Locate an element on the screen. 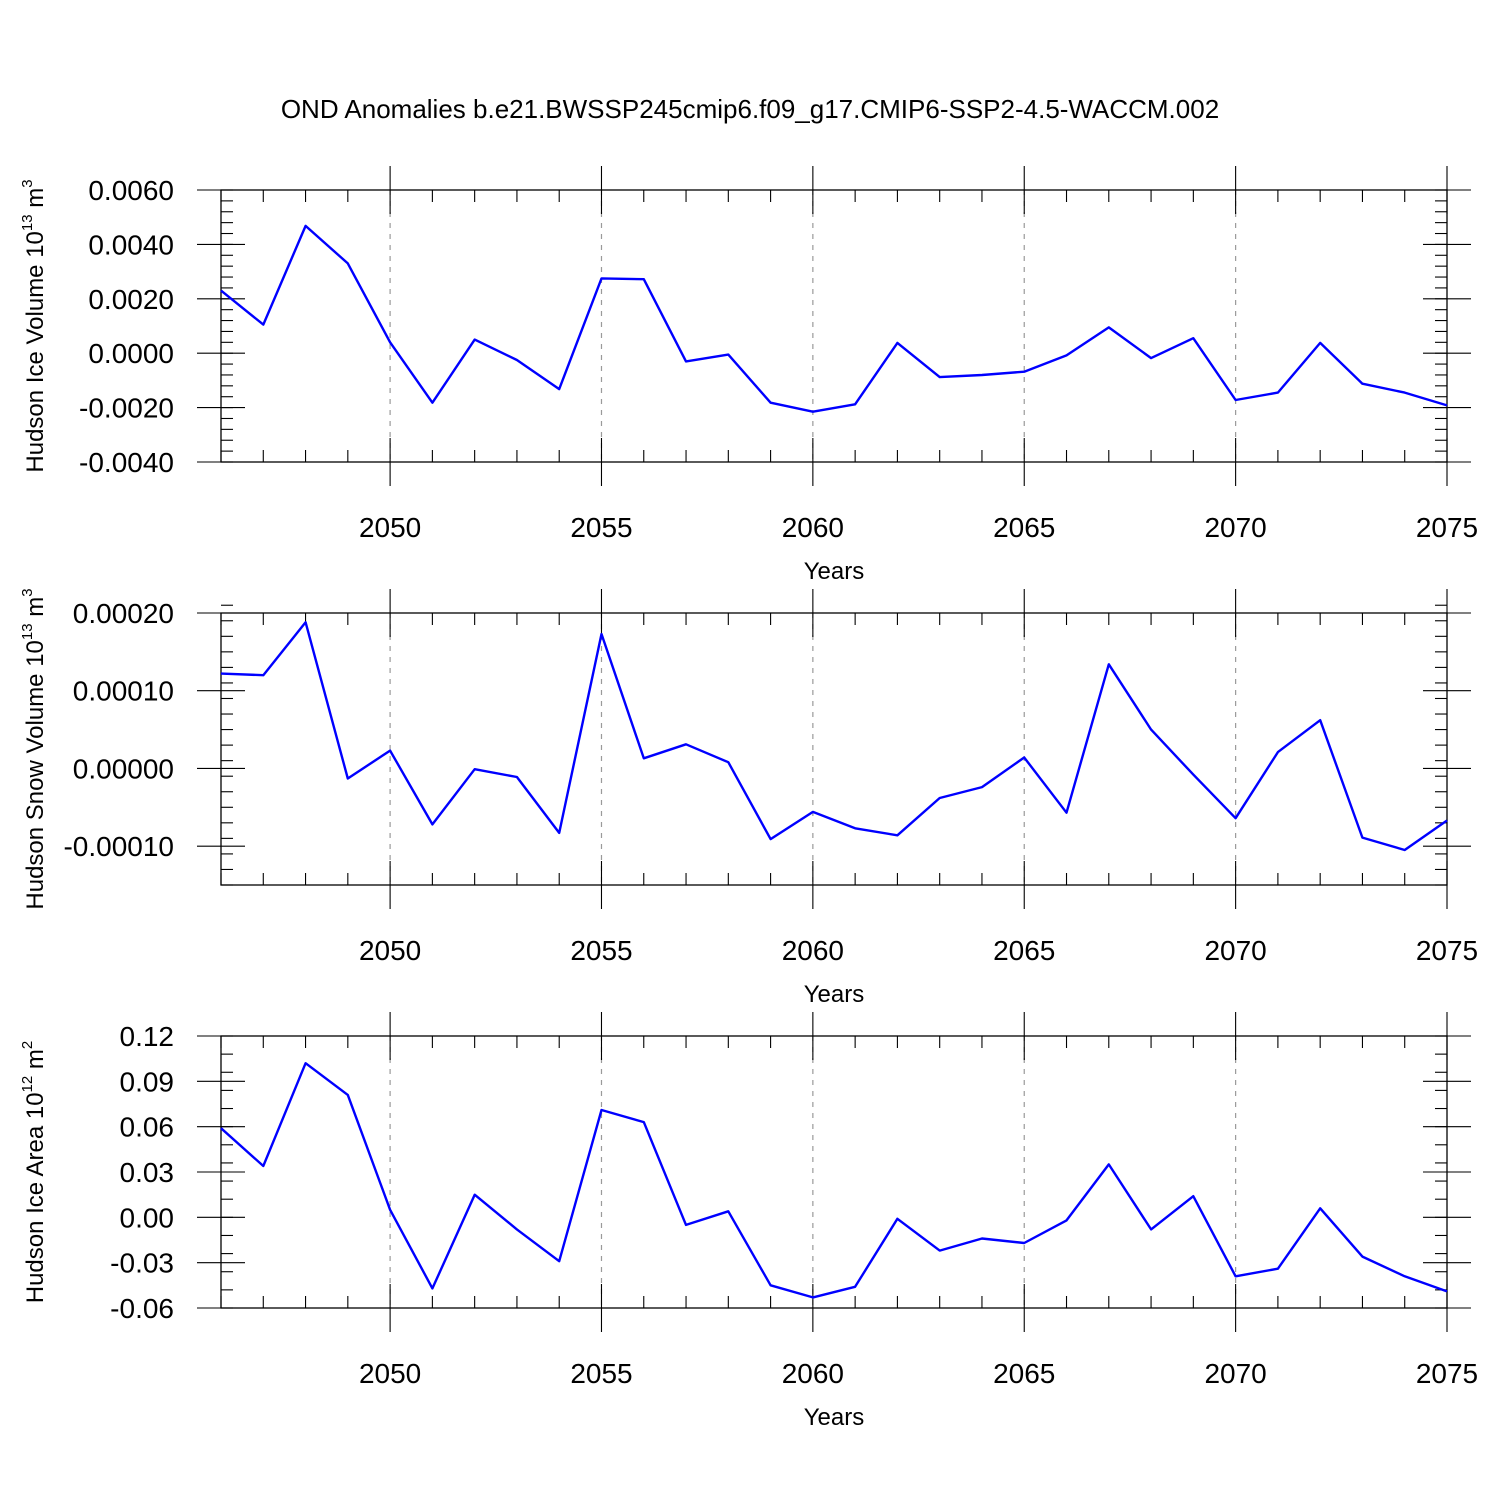 The height and width of the screenshot is (1500, 1500). y-tick-label: 0.06 is located at coordinates (147, 1127).